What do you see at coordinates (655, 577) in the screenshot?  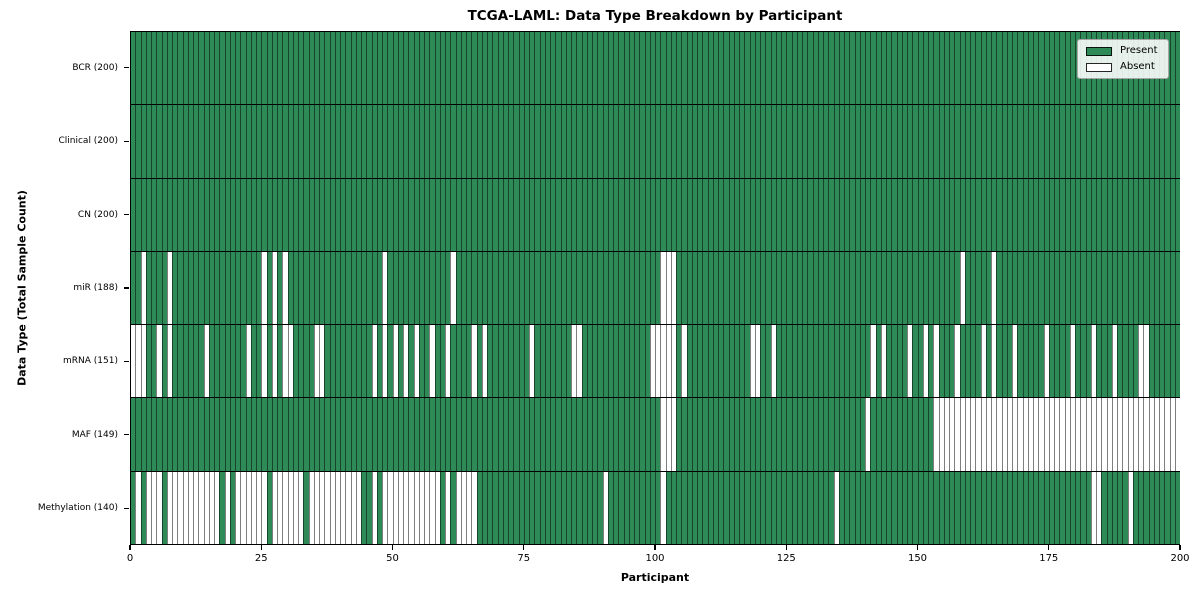 I see `x-axis-label: Participant` at bounding box center [655, 577].